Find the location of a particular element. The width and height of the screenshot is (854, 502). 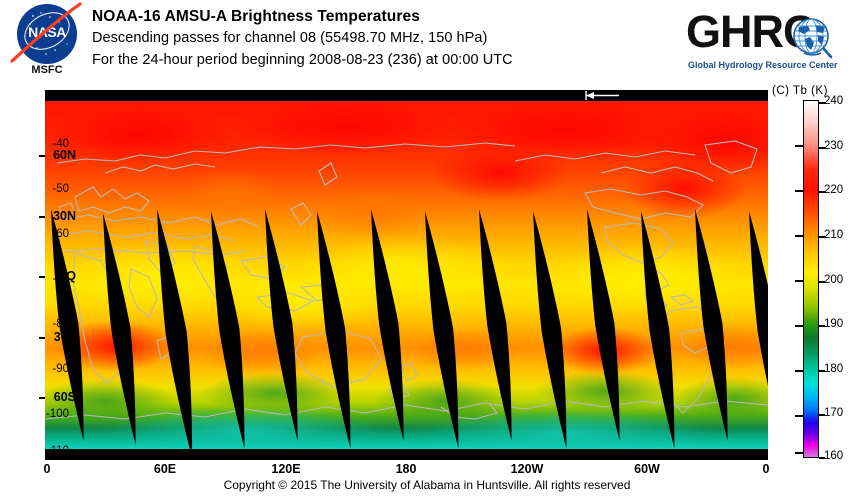

cb-label-k-160: 160 is located at coordinates (834, 456).